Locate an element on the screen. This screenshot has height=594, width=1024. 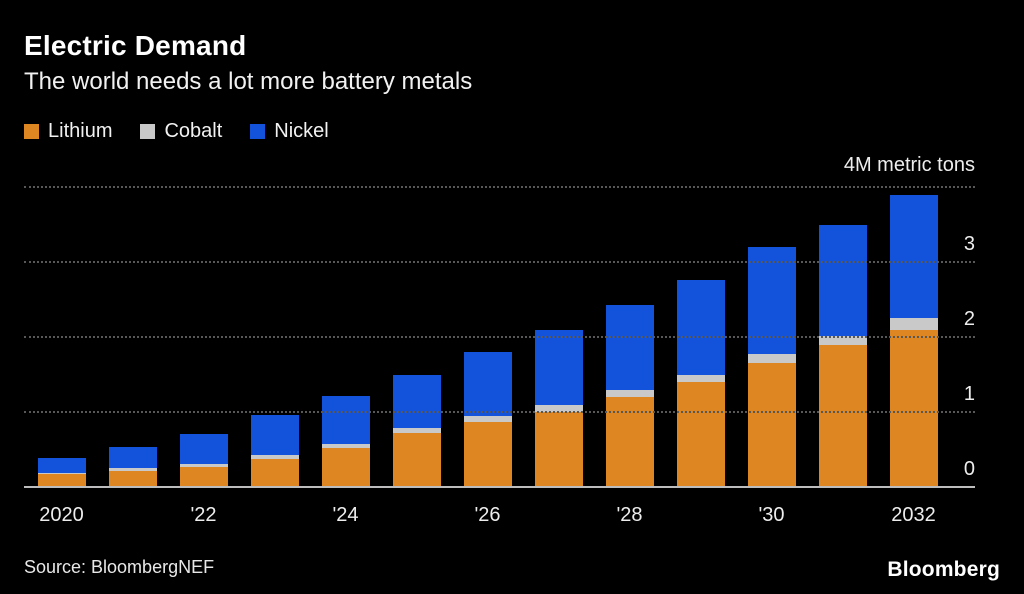
bar-slot-2029 is located at coordinates (700, 315).